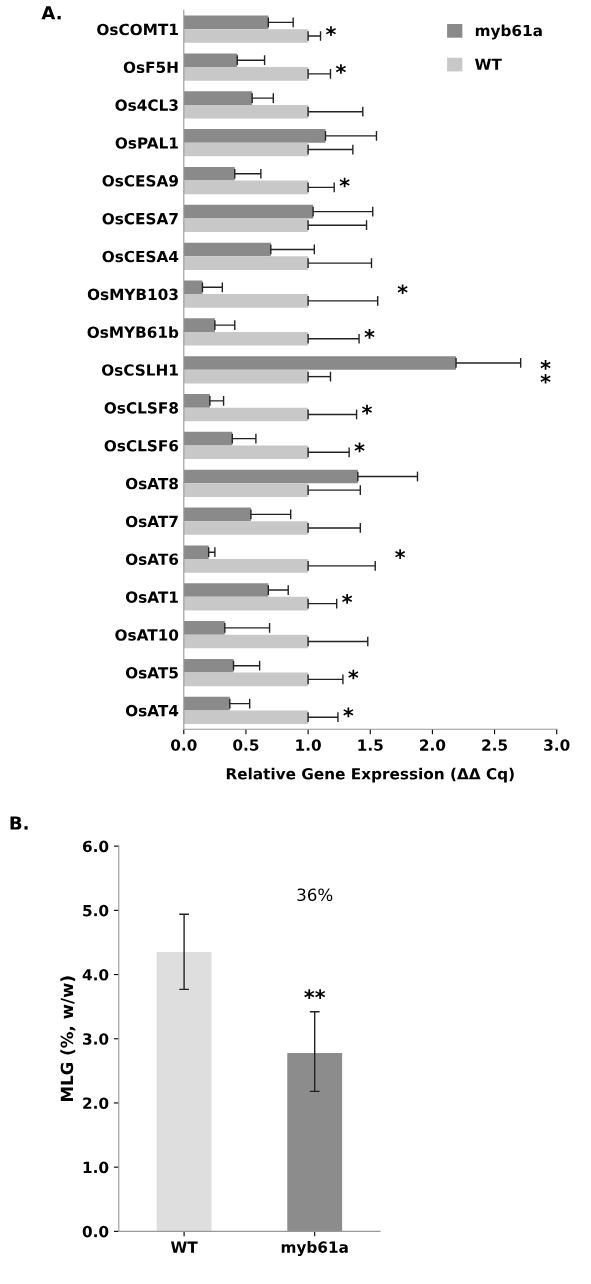 The height and width of the screenshot is (1284, 591). I want to click on annotation: * *, so click(545, 372).